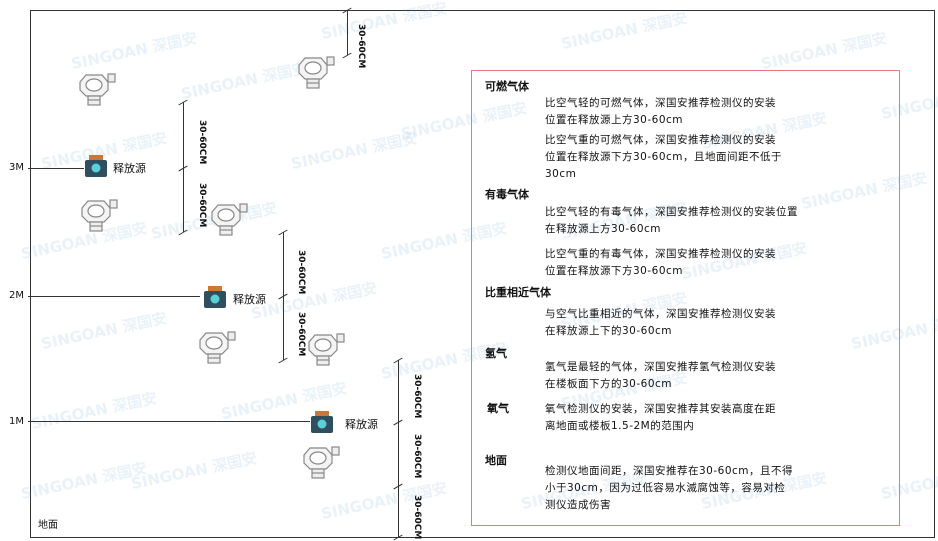 The width and height of the screenshot is (938, 541). Describe the element at coordinates (614, 120) in the screenshot. I see `section-text-line: 位置在释放源上方30-60cm` at that location.